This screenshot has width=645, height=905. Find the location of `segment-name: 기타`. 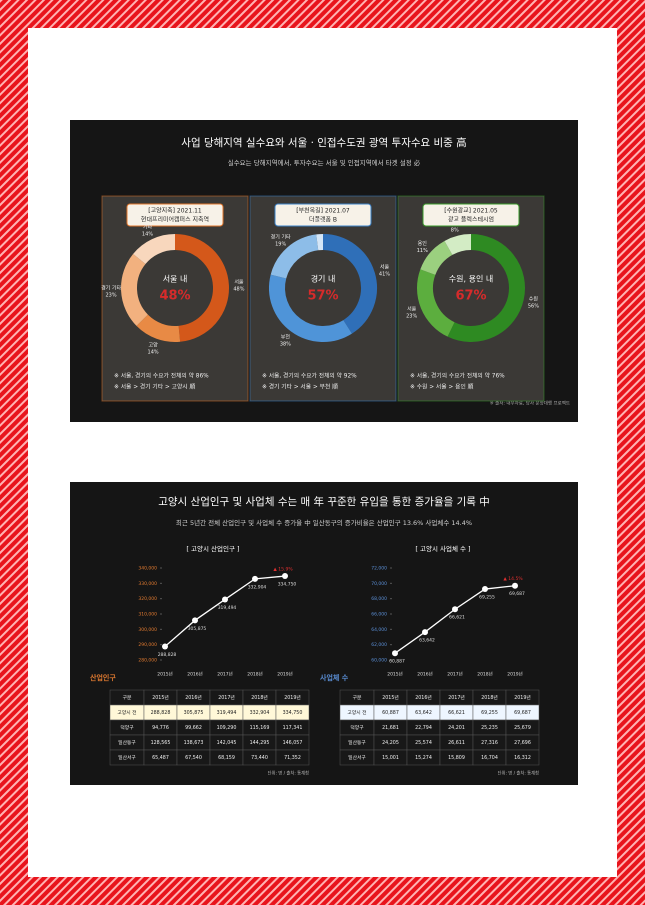

segment-name: 기타 is located at coordinates (148, 227).